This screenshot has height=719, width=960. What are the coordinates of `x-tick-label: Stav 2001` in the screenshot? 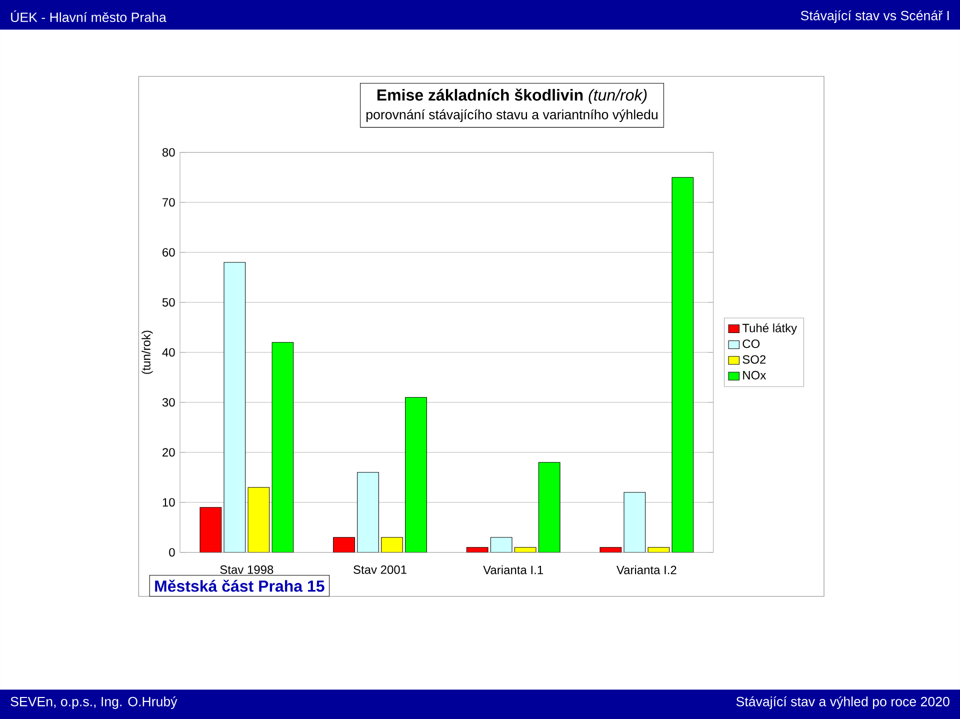 It's located at (380, 569).